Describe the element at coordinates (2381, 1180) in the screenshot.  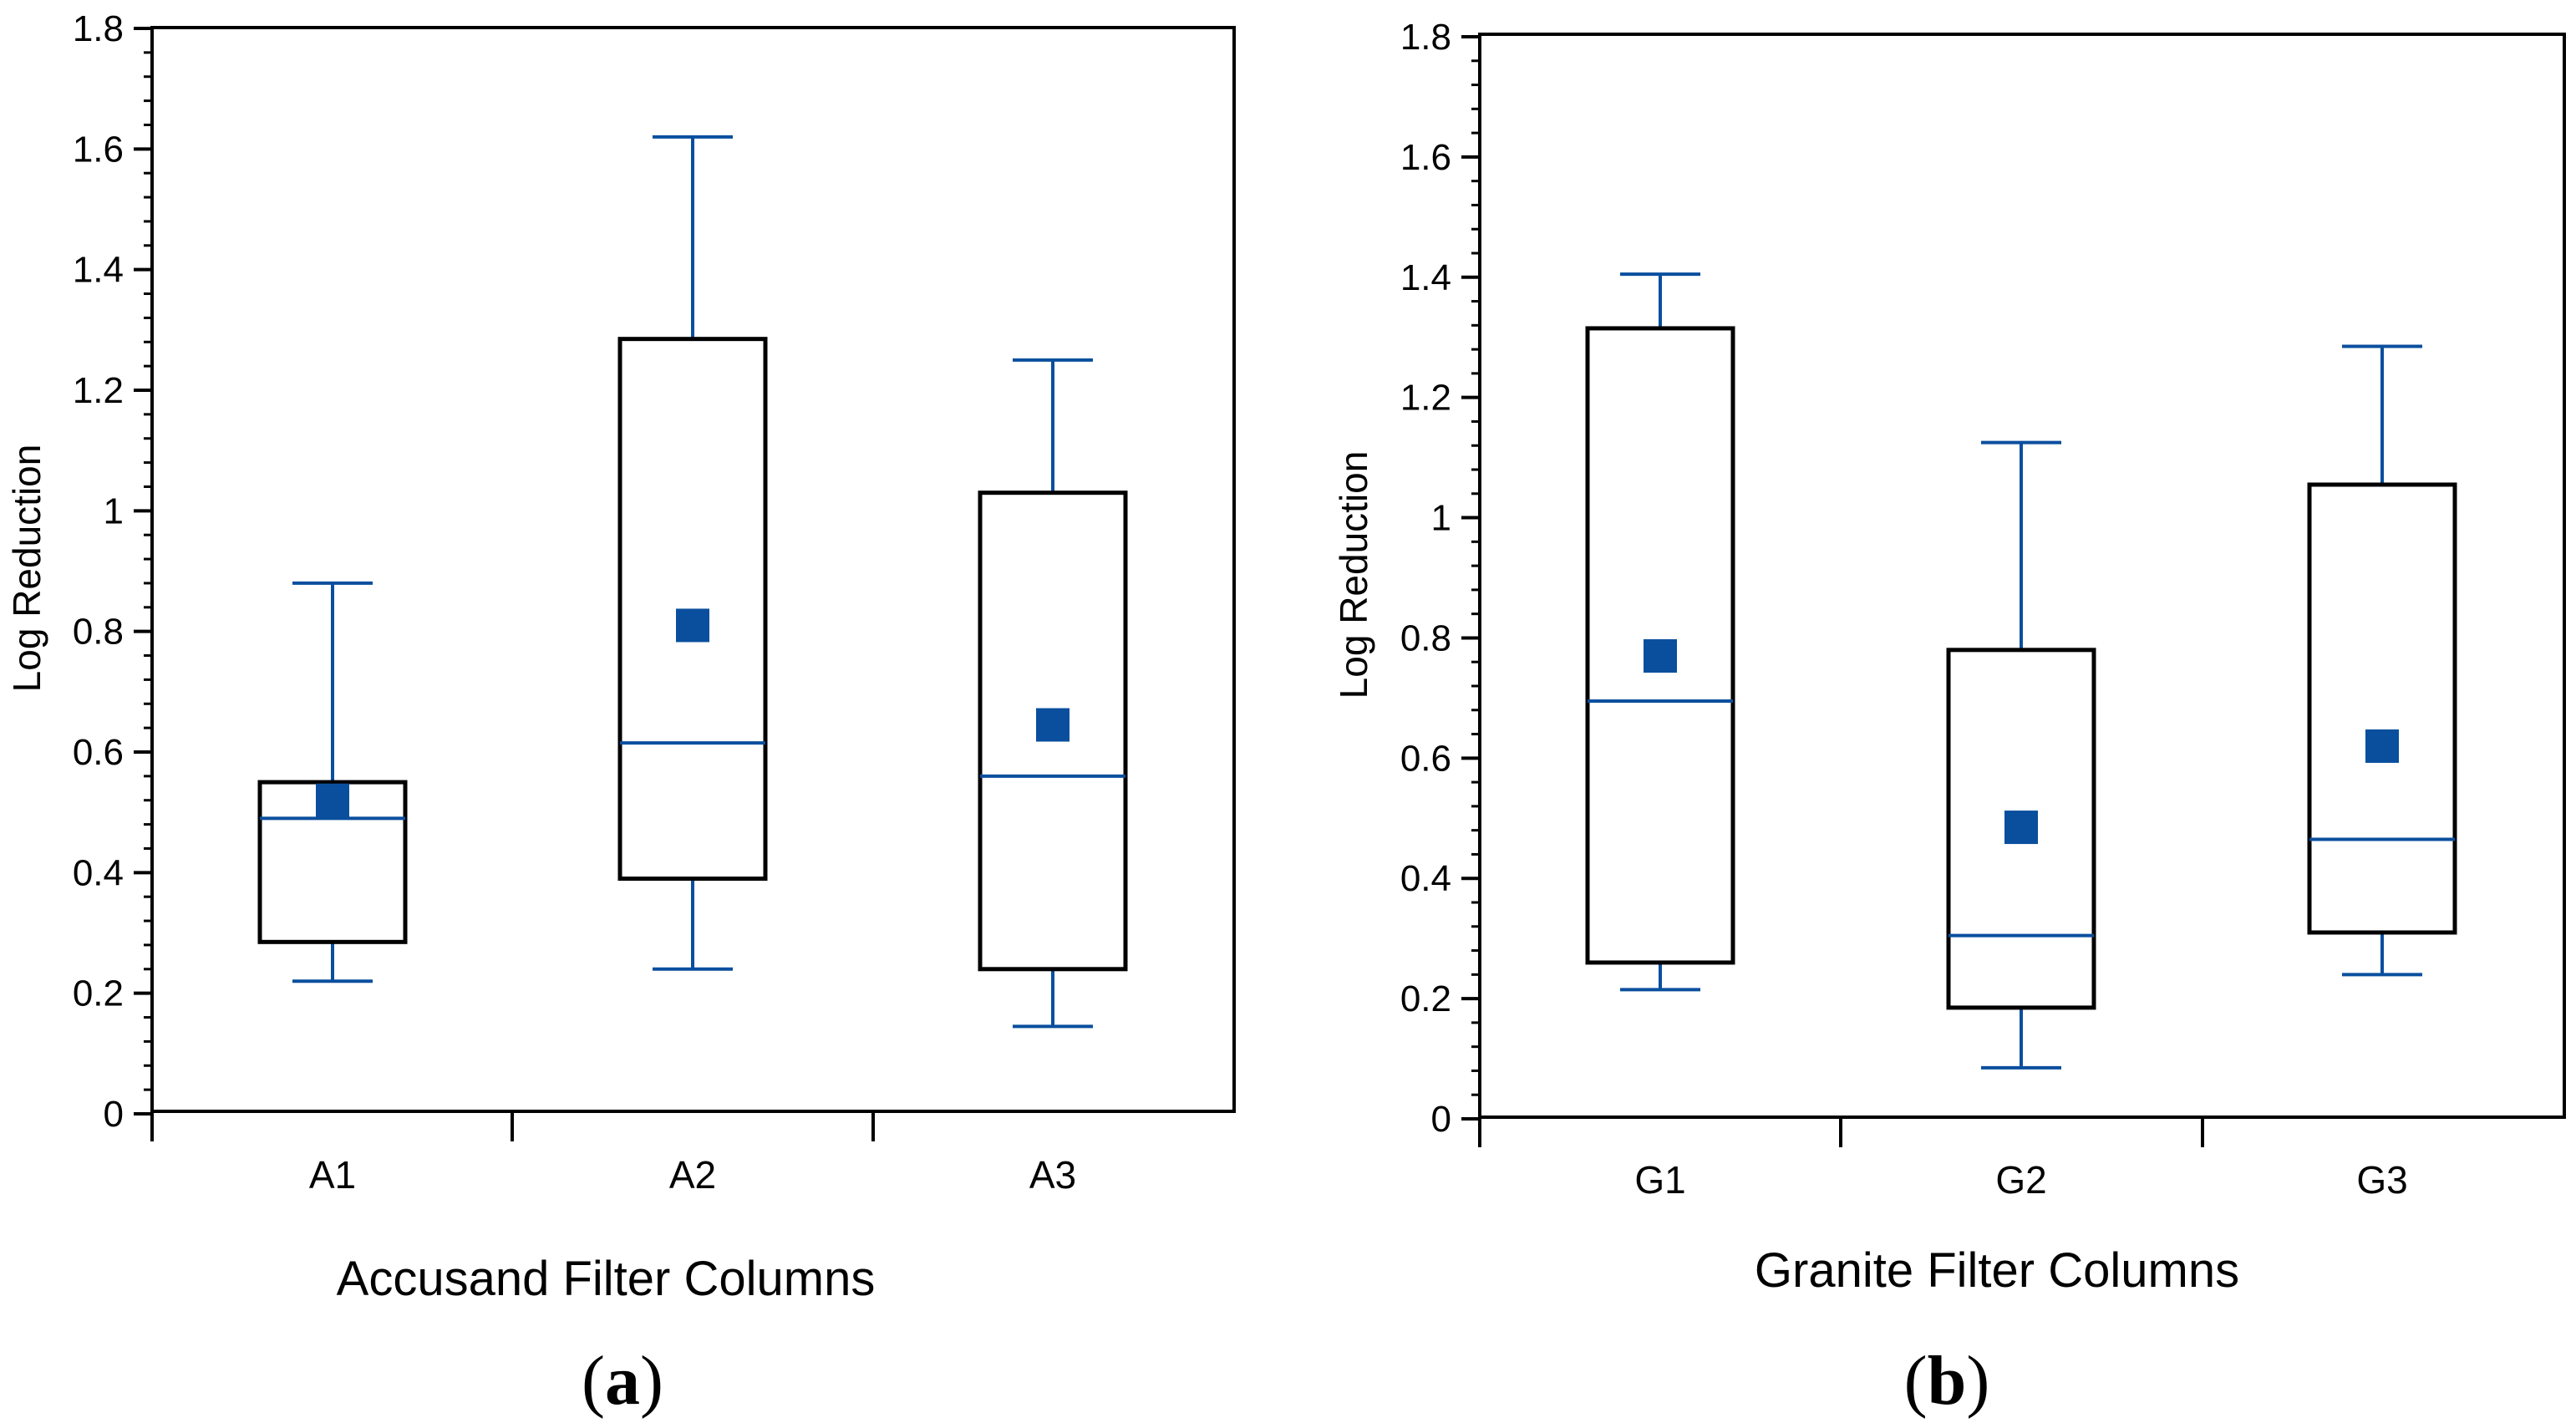
I see `x-tick-label: G3` at that location.